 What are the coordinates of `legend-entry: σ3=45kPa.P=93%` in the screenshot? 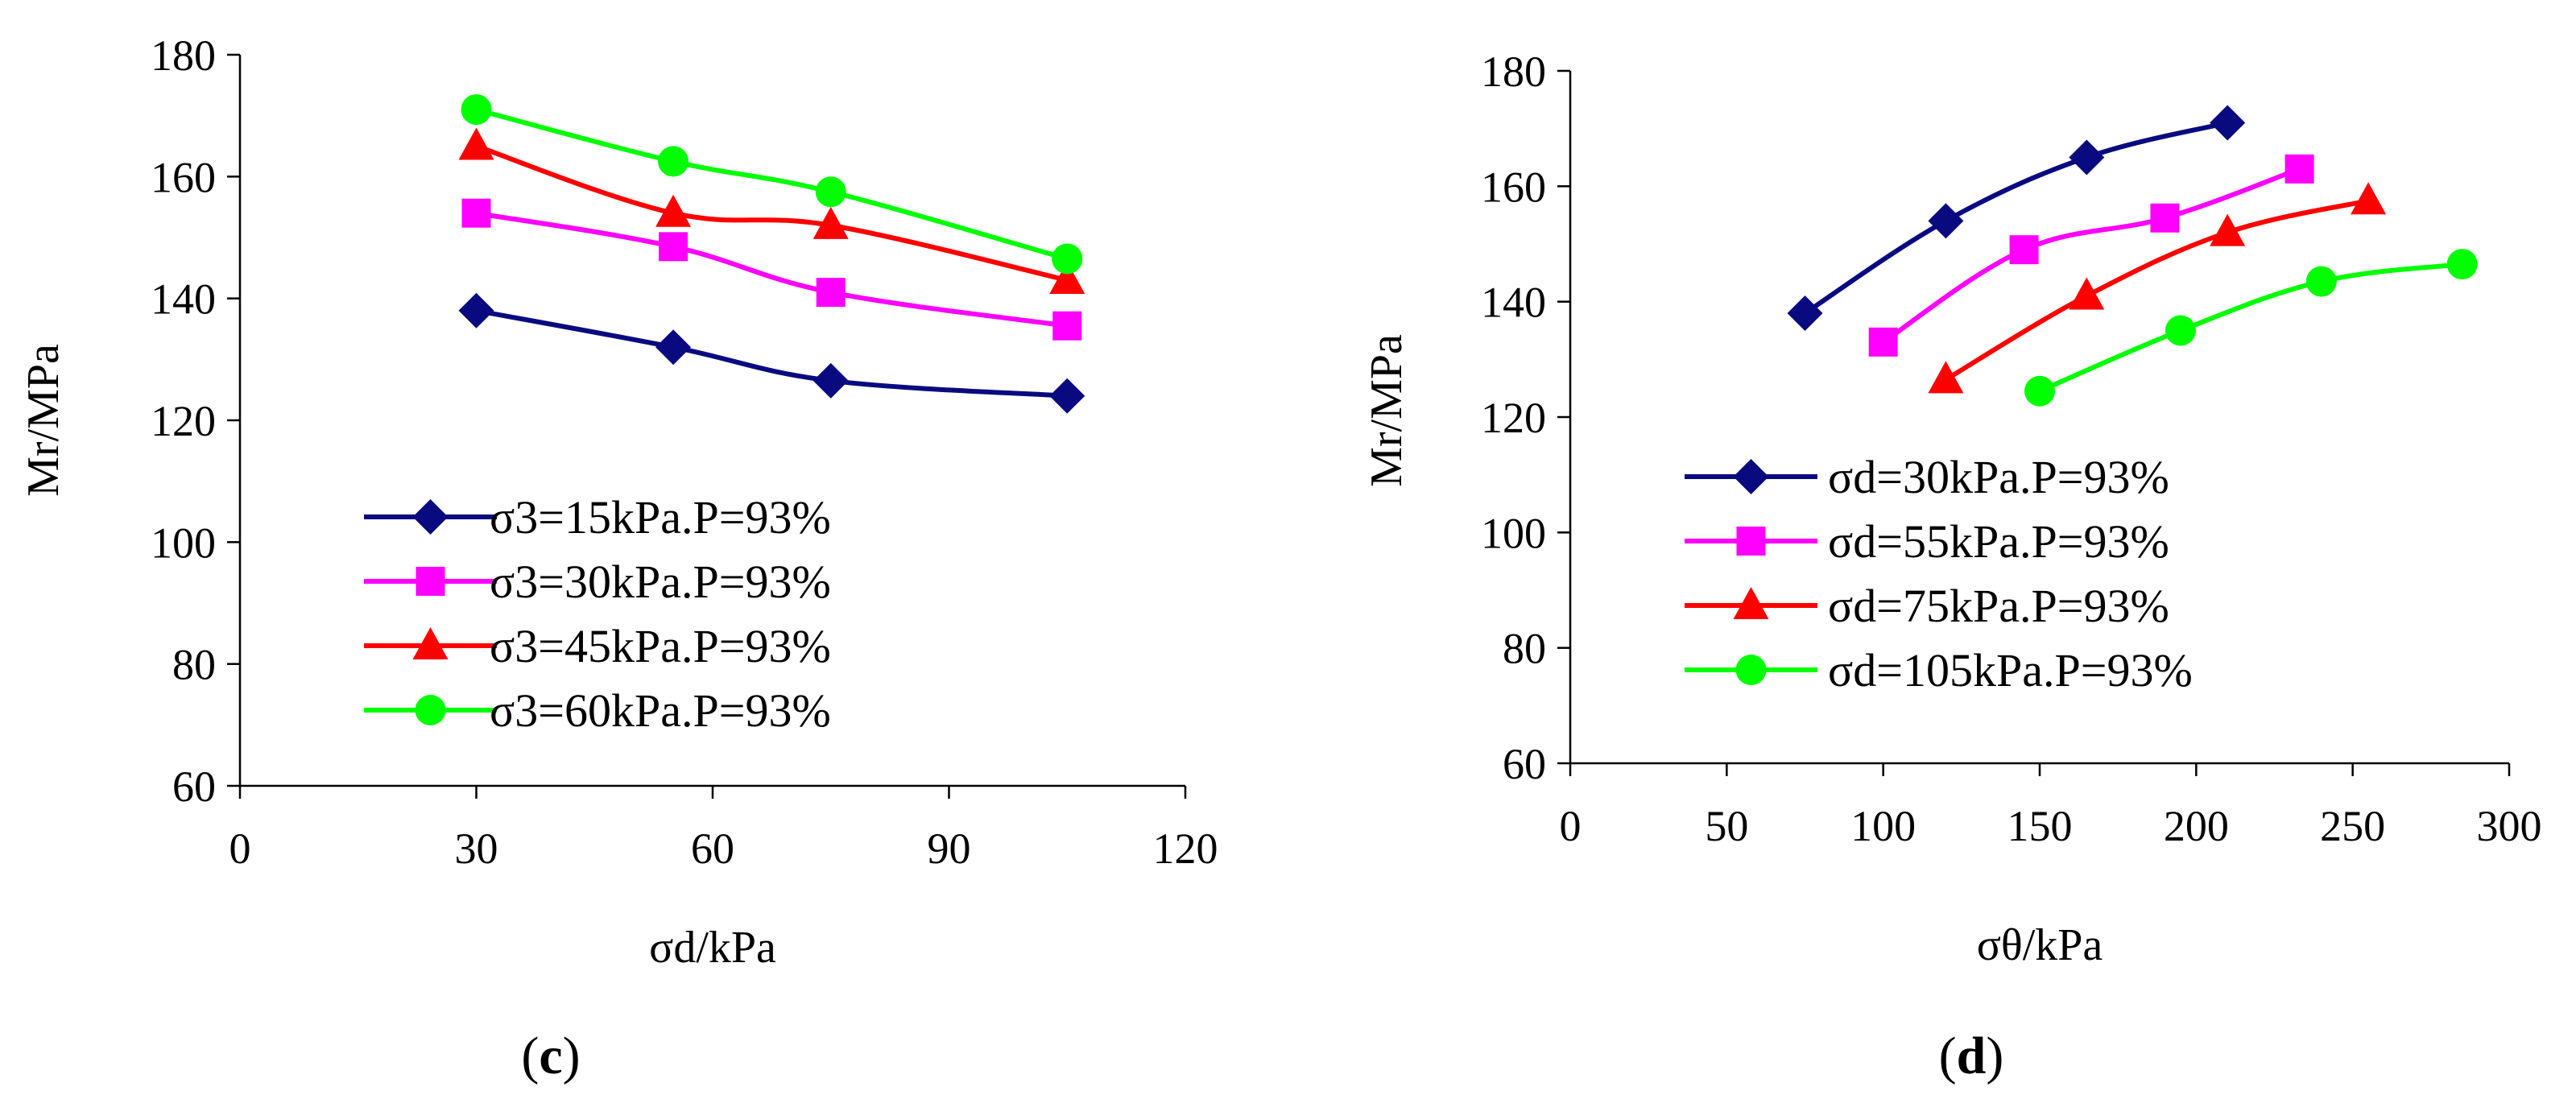 It's located at (660, 646).